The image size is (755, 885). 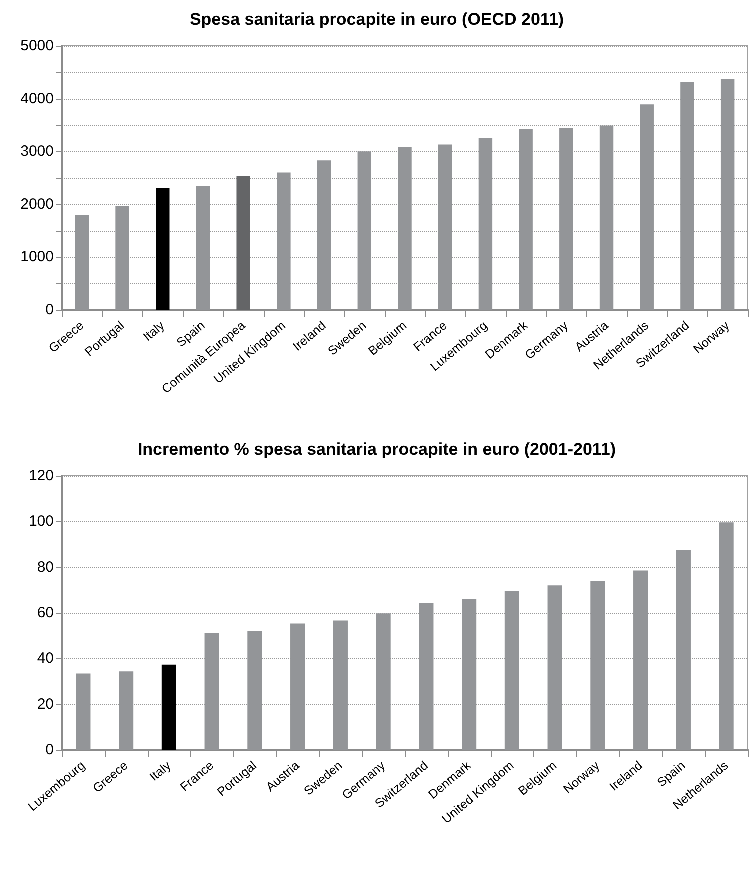 I want to click on y-tick-label: 80, so click(x=45, y=567).